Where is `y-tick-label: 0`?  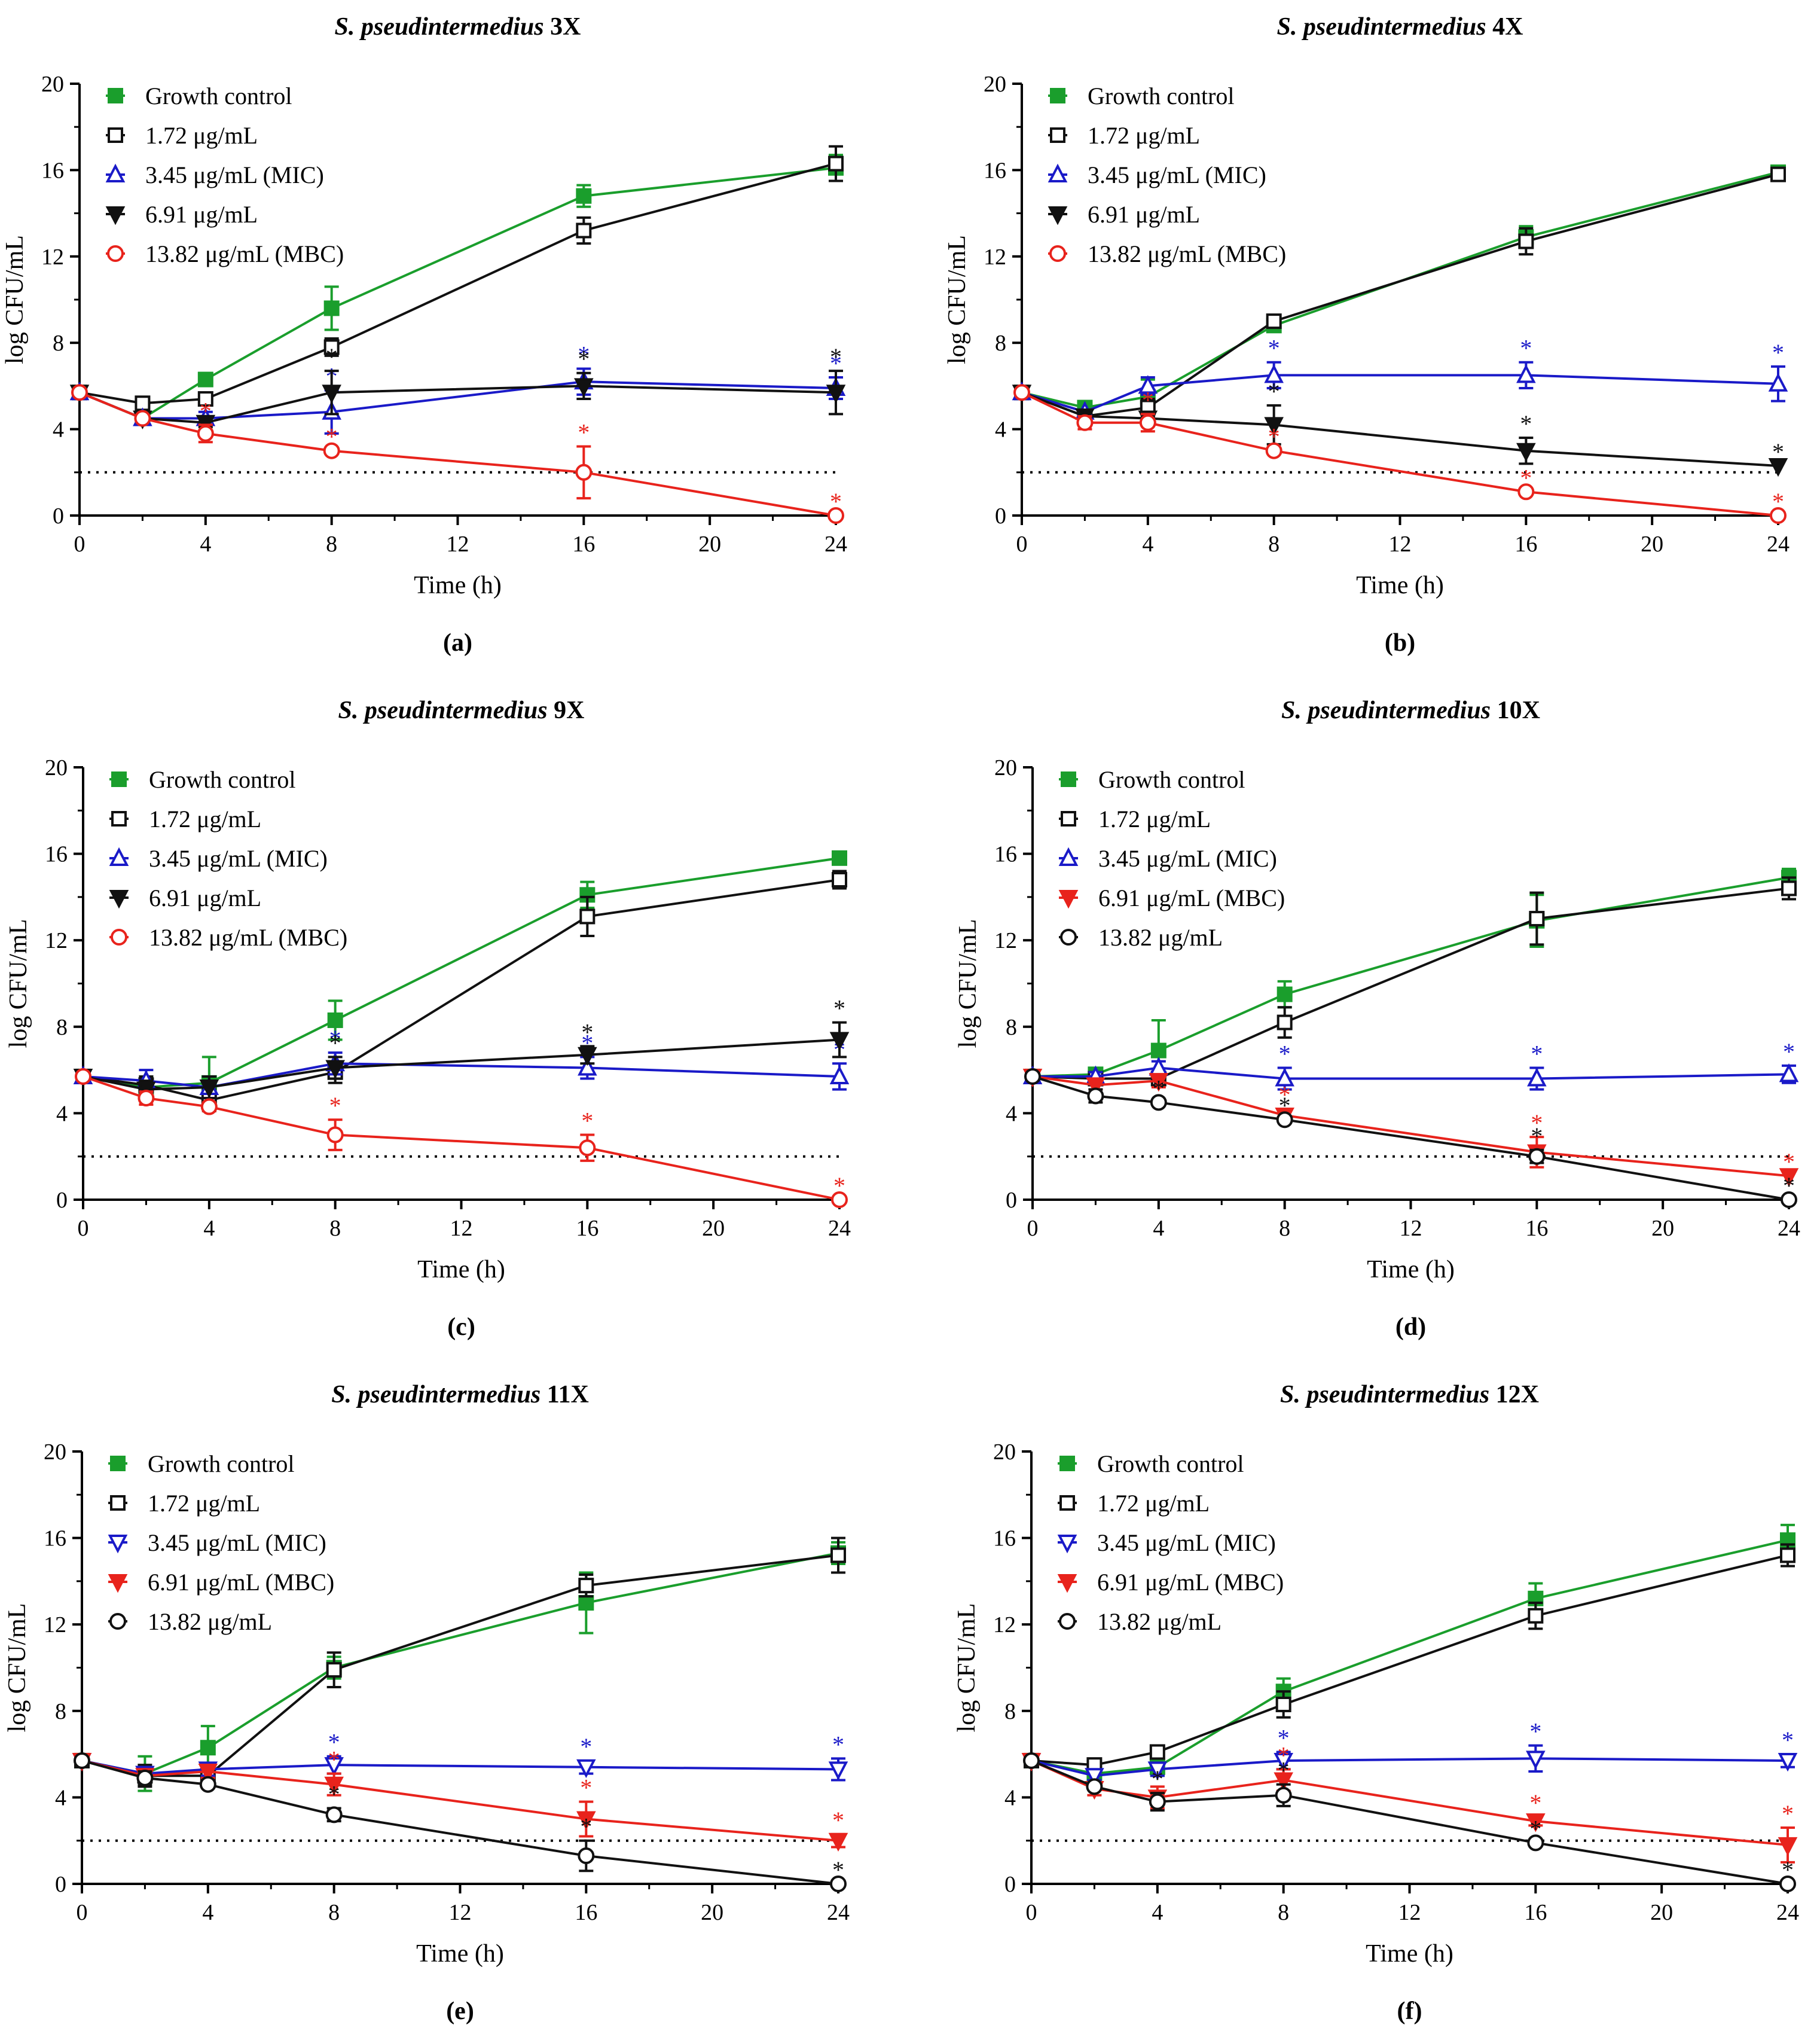 y-tick-label: 0 is located at coordinates (1001, 516).